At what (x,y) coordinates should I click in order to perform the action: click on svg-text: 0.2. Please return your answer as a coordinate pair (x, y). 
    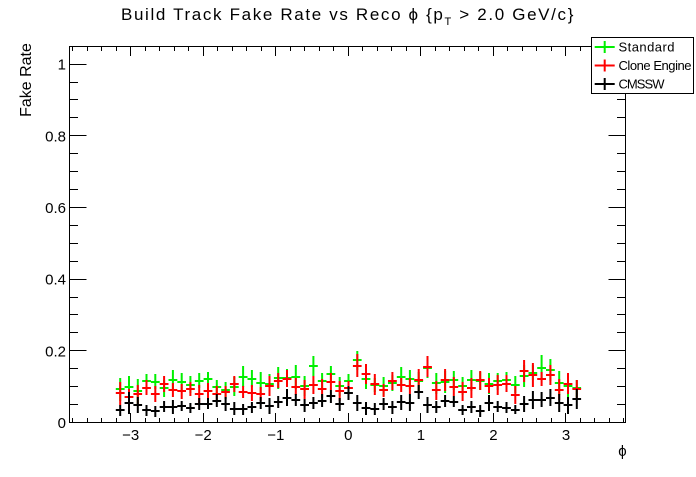
    Looking at the image, I should click on (55, 351).